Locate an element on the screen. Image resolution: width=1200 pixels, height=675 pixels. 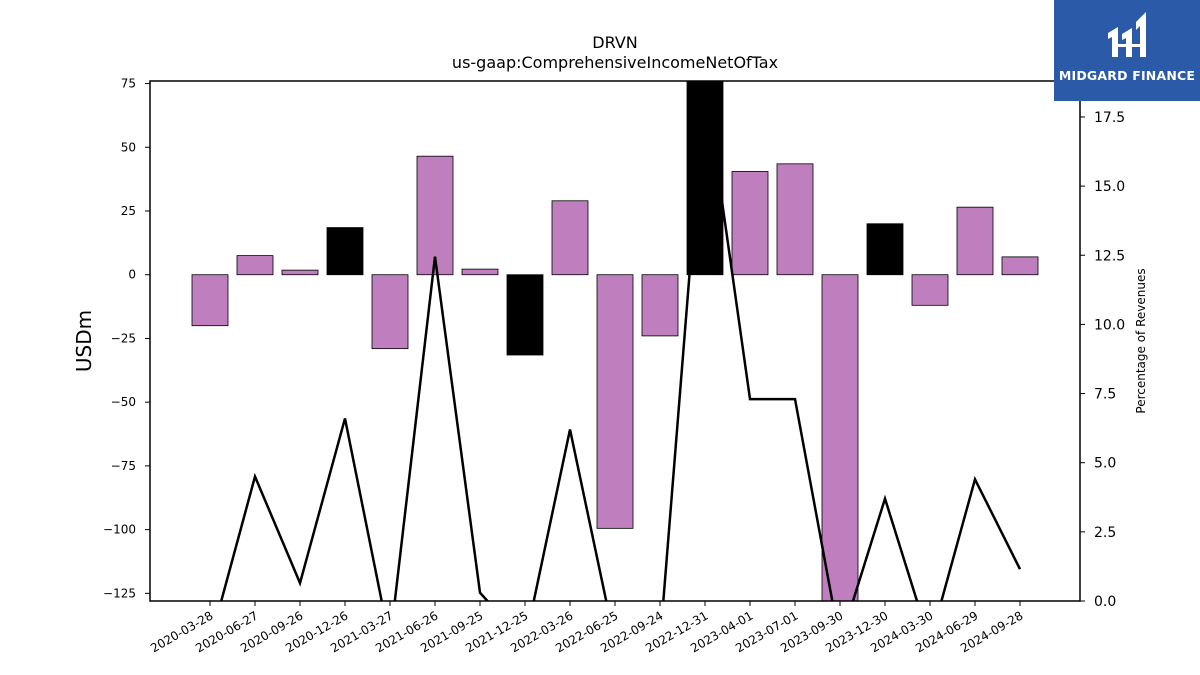
y-tick-label: 75 is located at coordinates (128, 84).